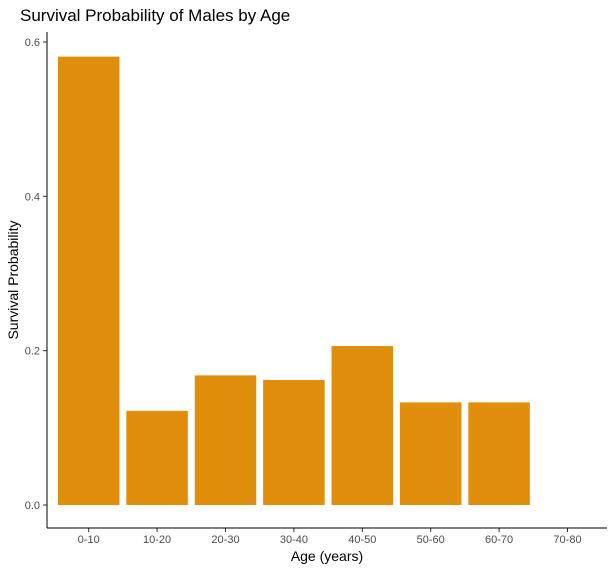 This screenshot has width=615, height=575. Describe the element at coordinates (32, 506) in the screenshot. I see `y-tick-label: 0.0` at that location.